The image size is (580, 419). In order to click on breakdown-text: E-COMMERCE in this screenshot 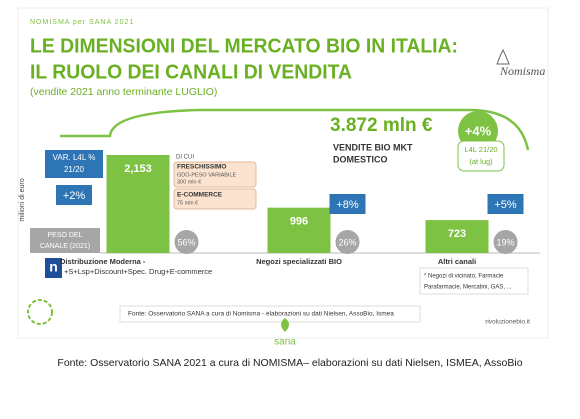, I will do `click(200, 195)`.